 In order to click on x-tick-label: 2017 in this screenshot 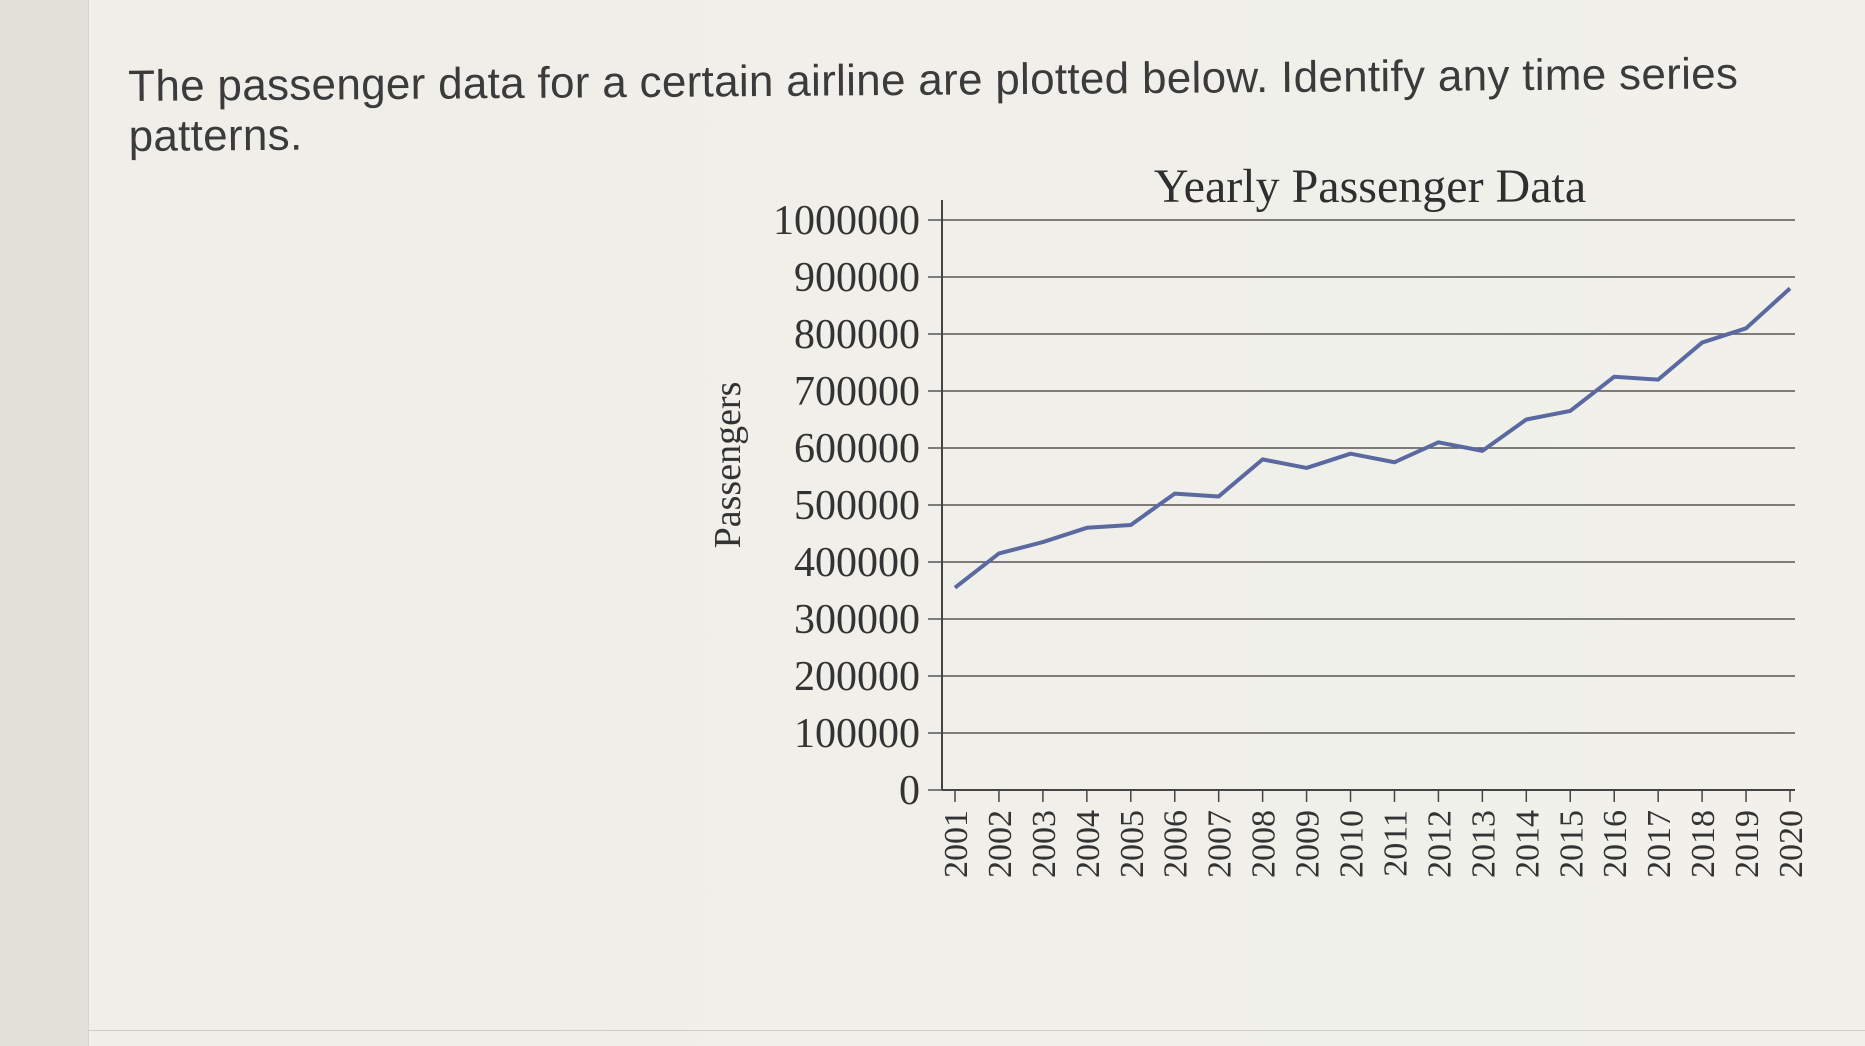, I will do `click(1659, 844)`.